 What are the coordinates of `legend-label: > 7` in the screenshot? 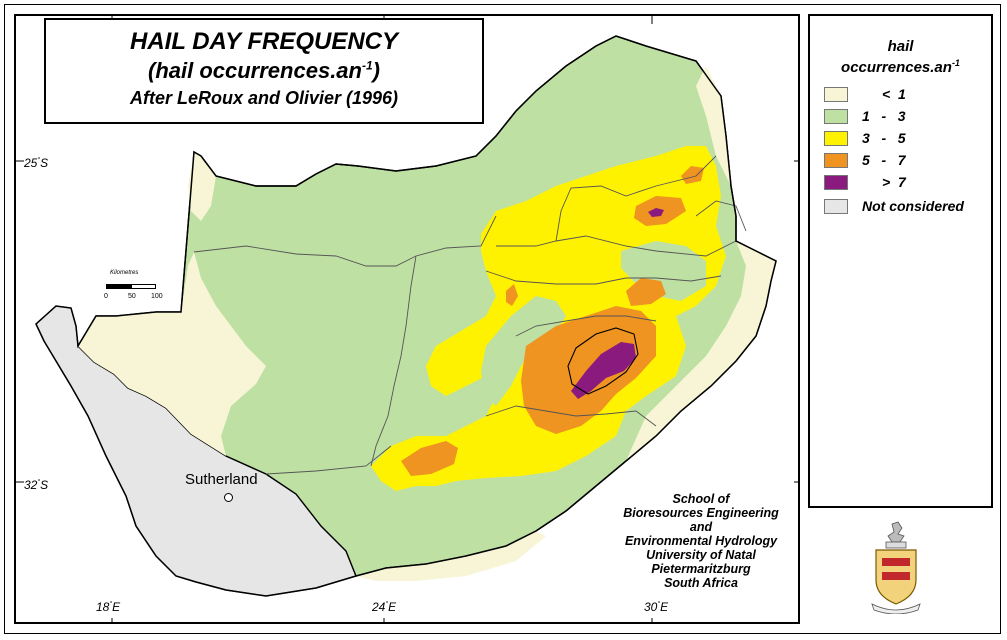 It's located at (894, 182).